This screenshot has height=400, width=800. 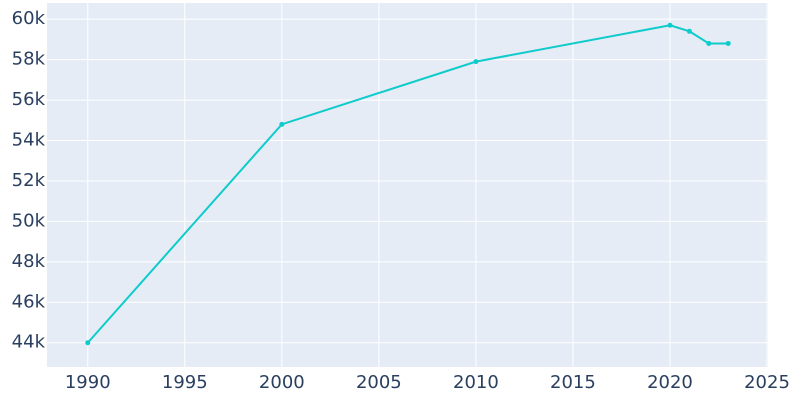 I want to click on x-tick-label: 2020, so click(x=670, y=382).